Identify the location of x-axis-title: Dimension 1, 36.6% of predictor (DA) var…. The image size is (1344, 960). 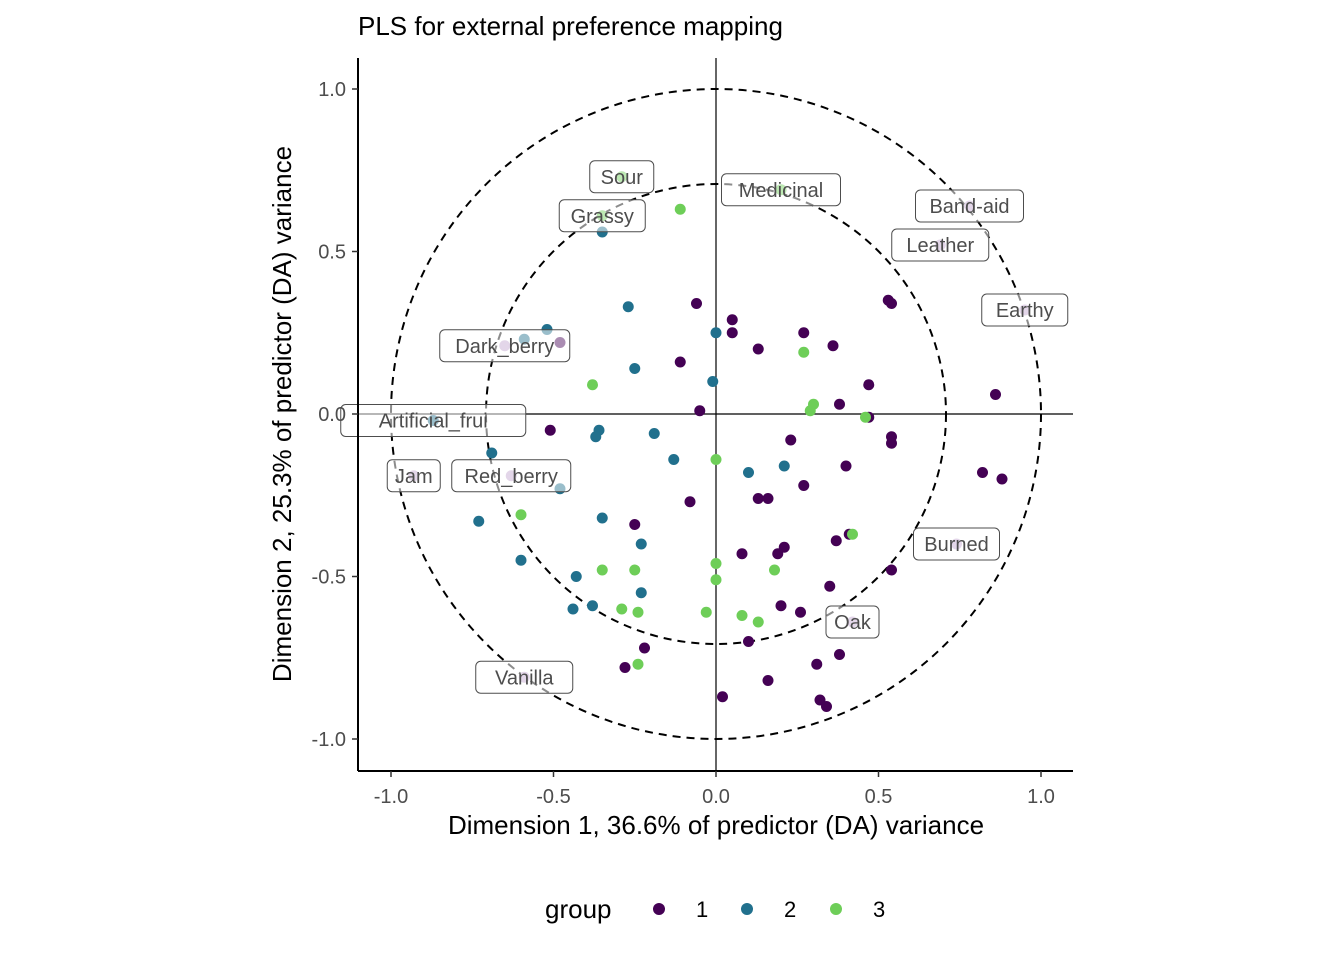
(716, 825).